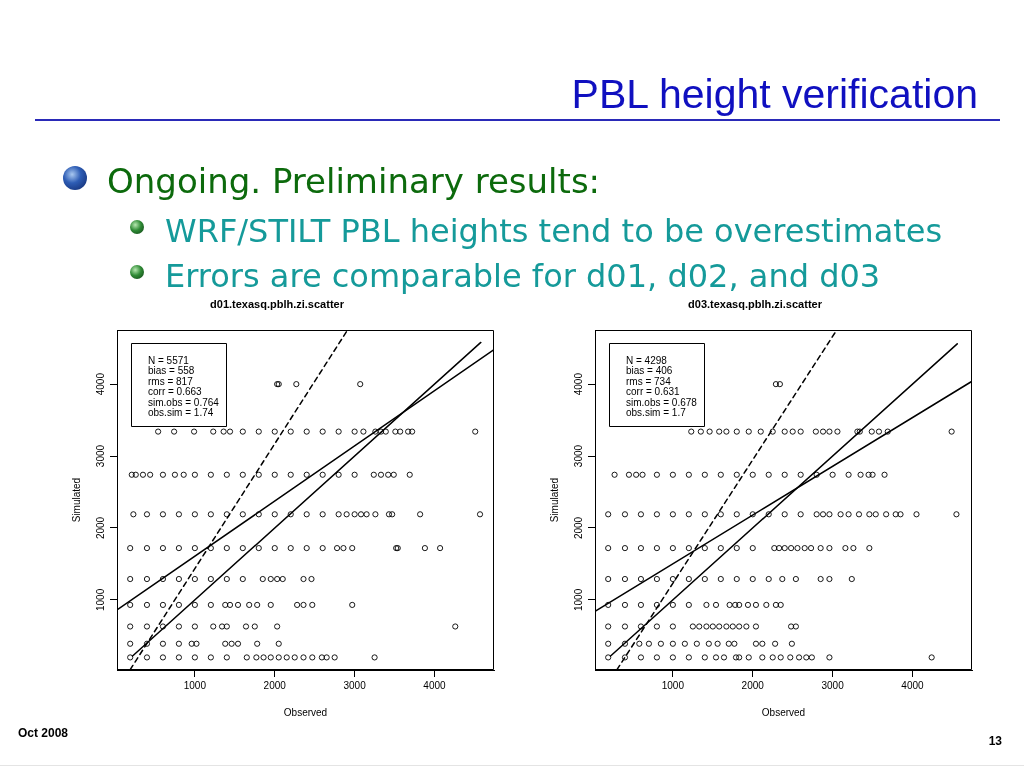 This screenshot has height=768, width=1024. Describe the element at coordinates (175, 392) in the screenshot. I see `annotation: corr = 0.663` at that location.